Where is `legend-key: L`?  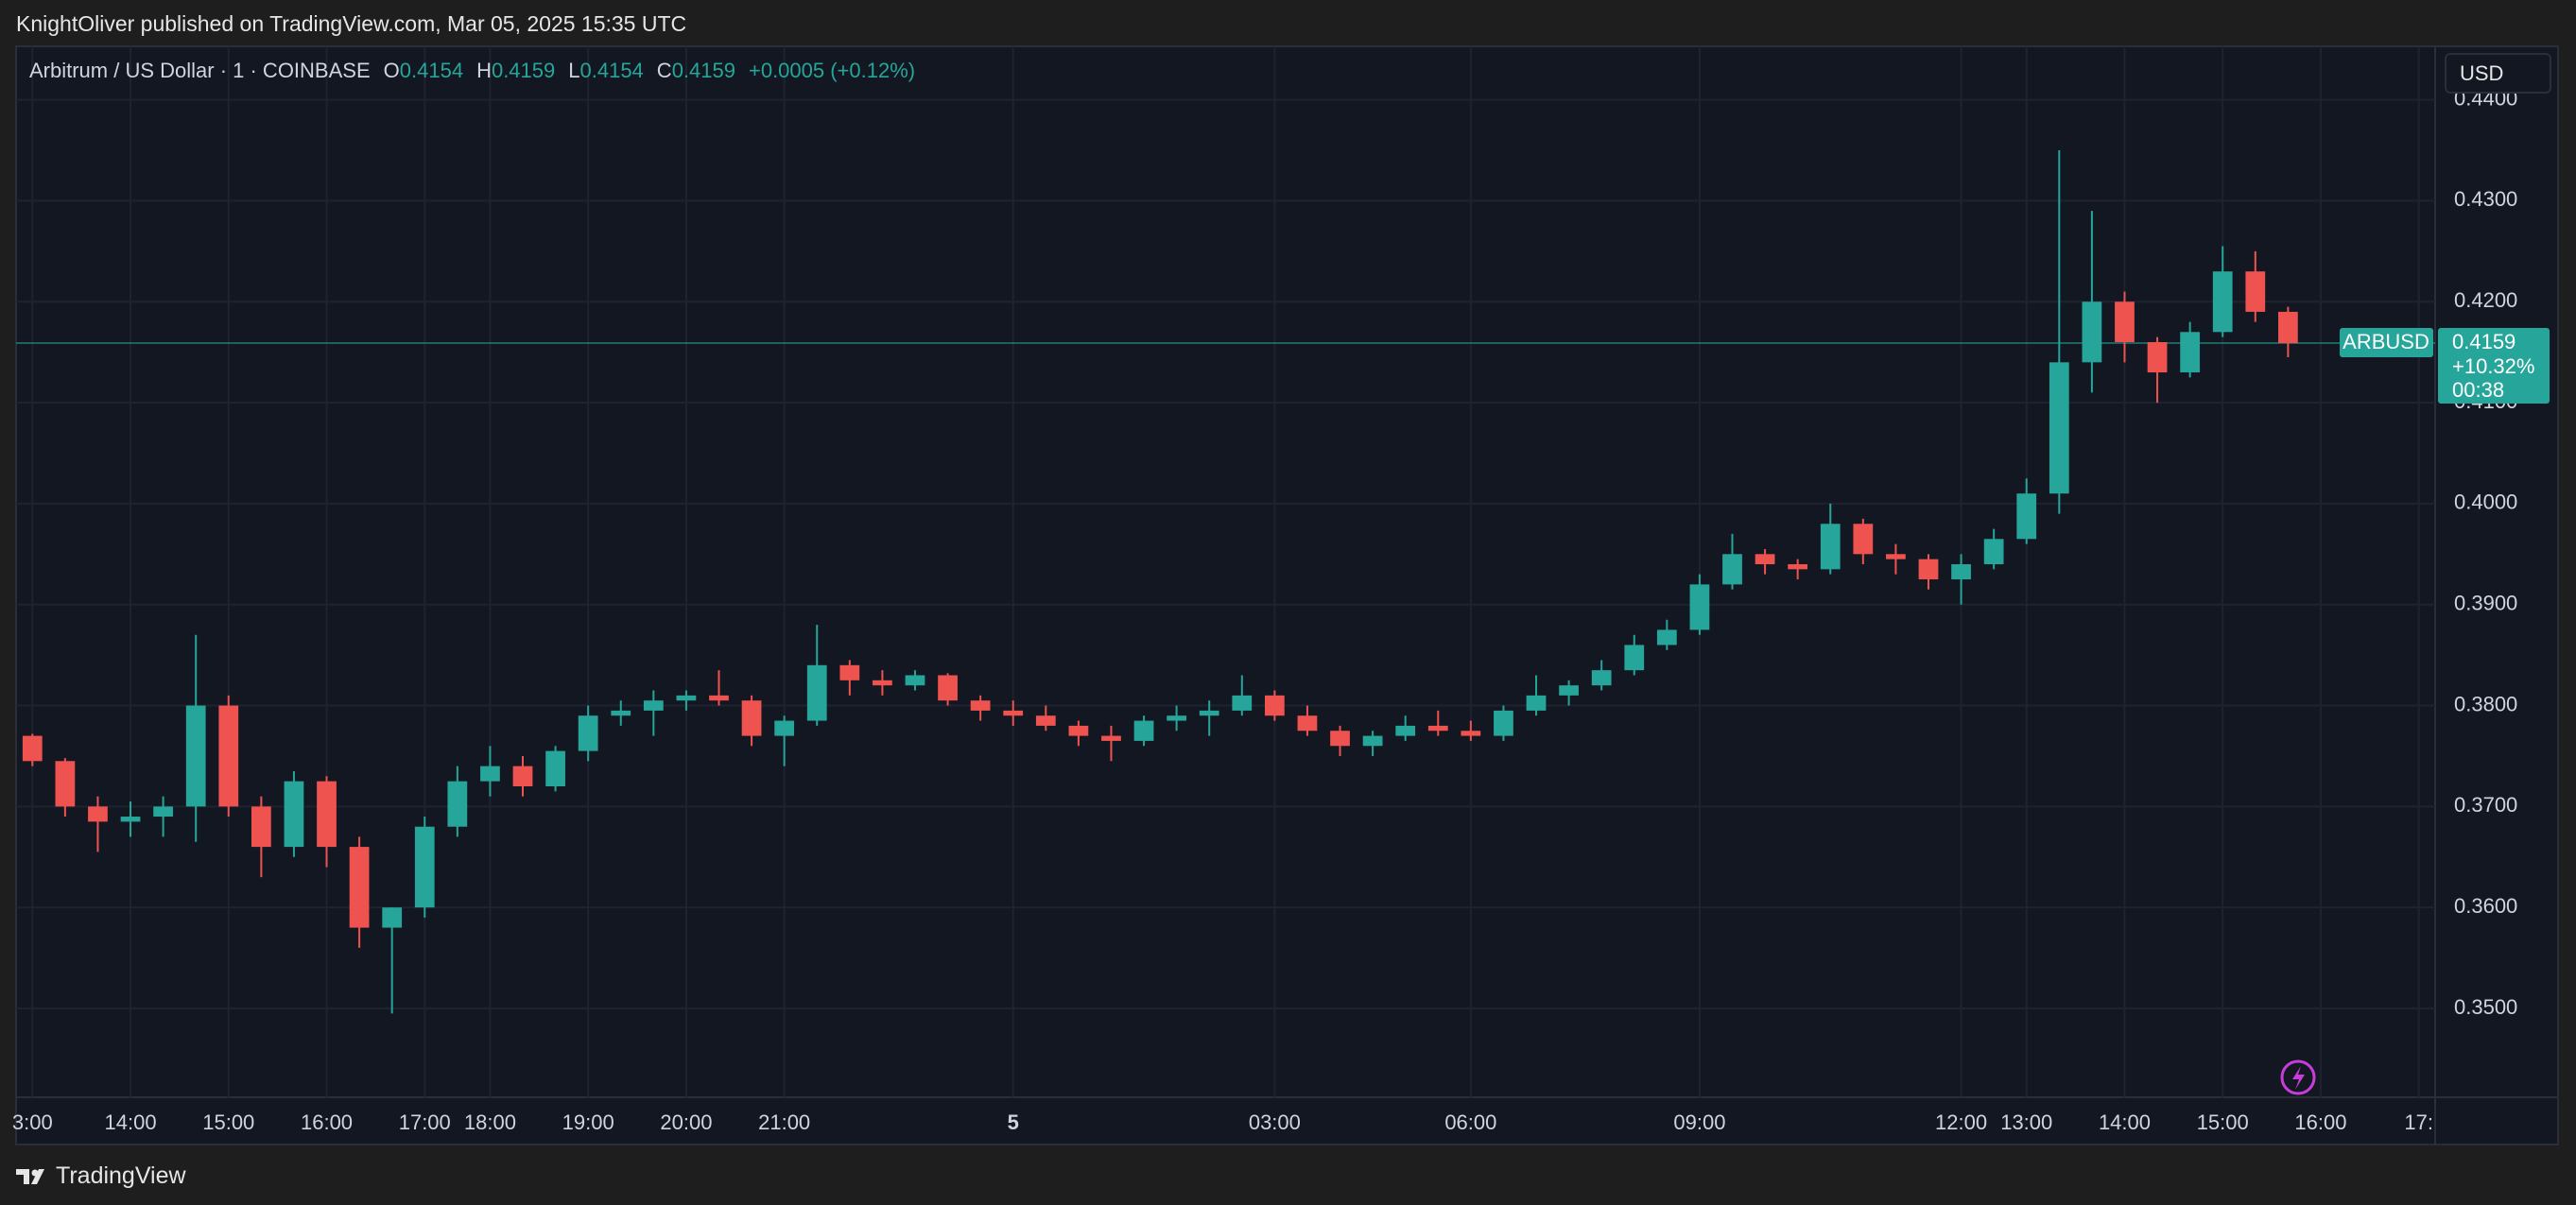 legend-key: L is located at coordinates (574, 70).